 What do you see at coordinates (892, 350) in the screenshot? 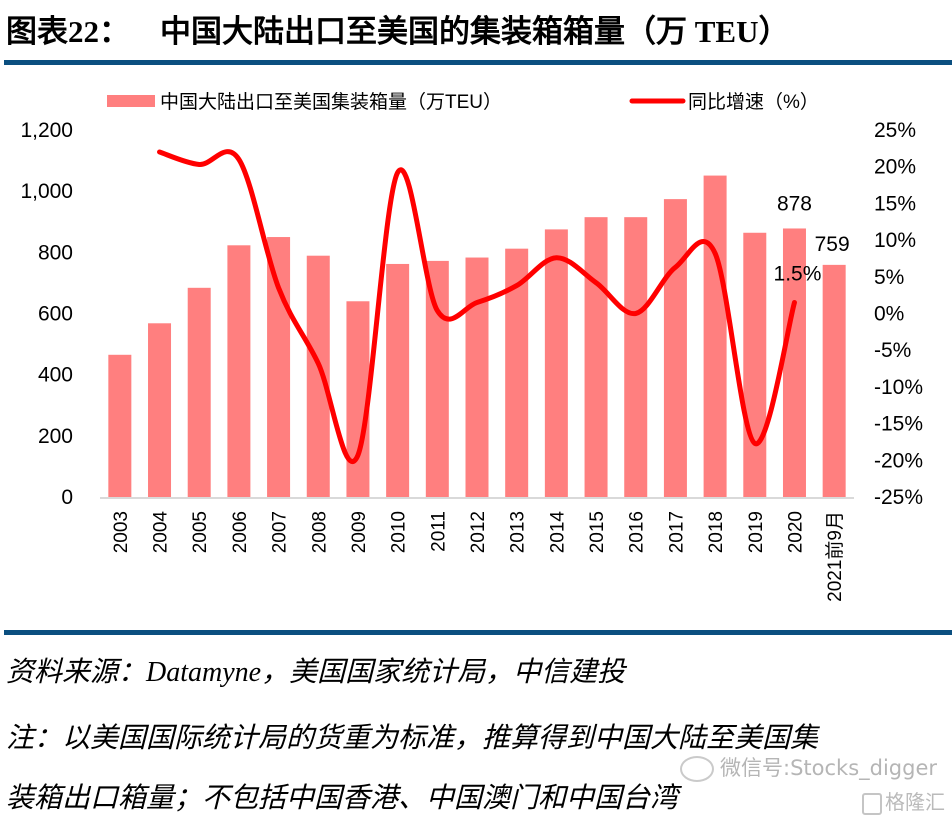
I see `right-tick-label: -5%` at bounding box center [892, 350].